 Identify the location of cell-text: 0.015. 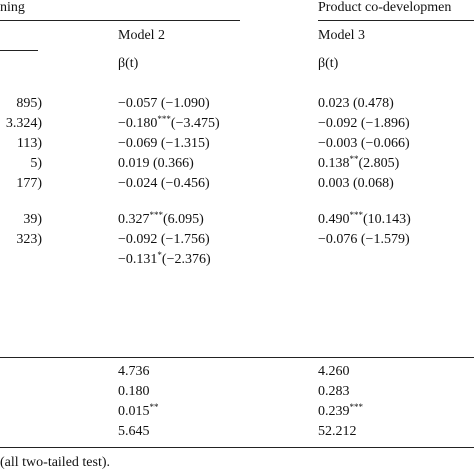
(134, 411).